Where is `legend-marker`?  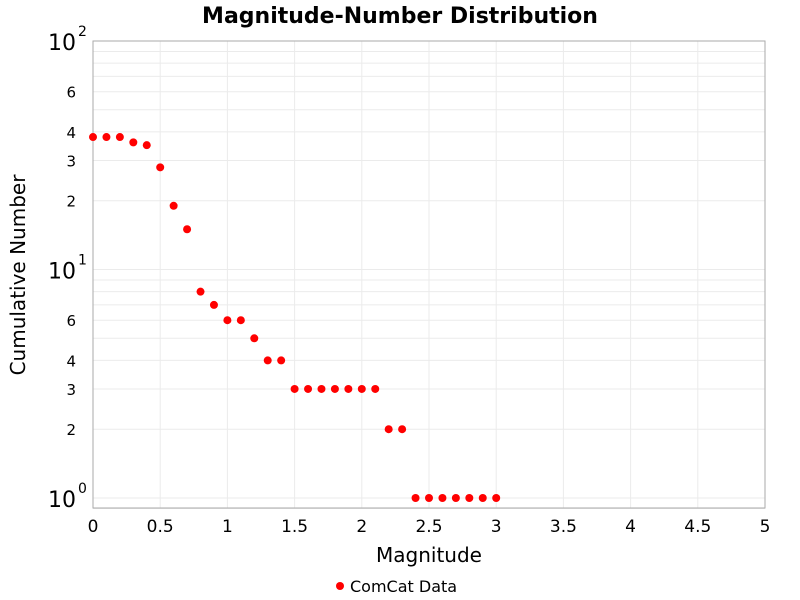
legend-marker is located at coordinates (340, 586).